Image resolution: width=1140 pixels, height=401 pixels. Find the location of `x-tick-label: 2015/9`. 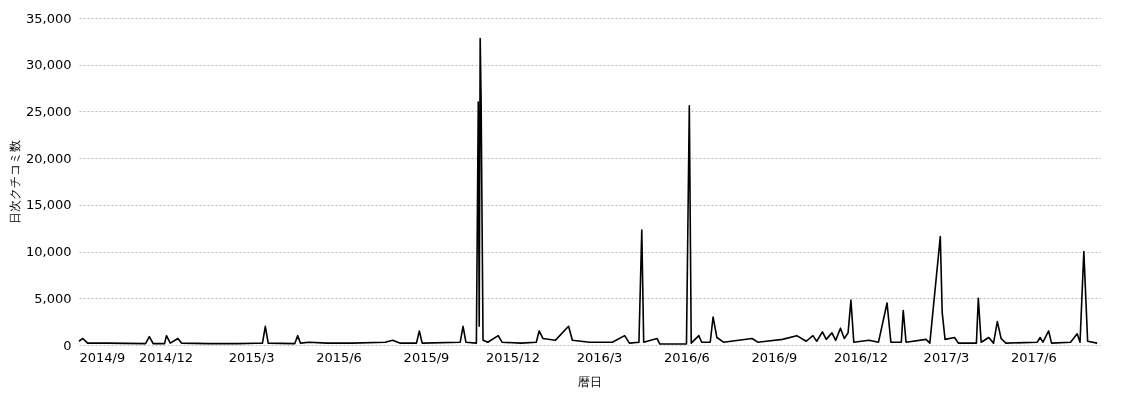

x-tick-label: 2015/9 is located at coordinates (426, 357).